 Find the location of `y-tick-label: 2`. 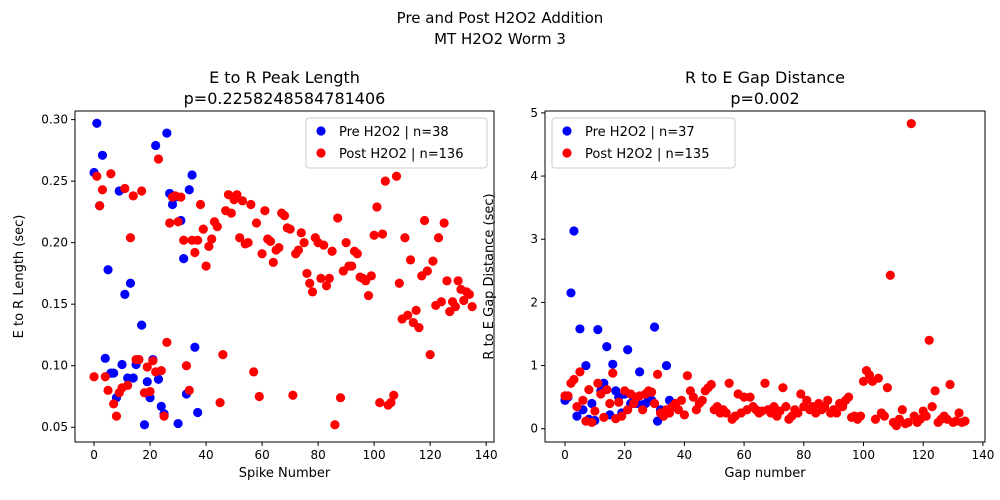

y-tick-label: 2 is located at coordinates (534, 302).